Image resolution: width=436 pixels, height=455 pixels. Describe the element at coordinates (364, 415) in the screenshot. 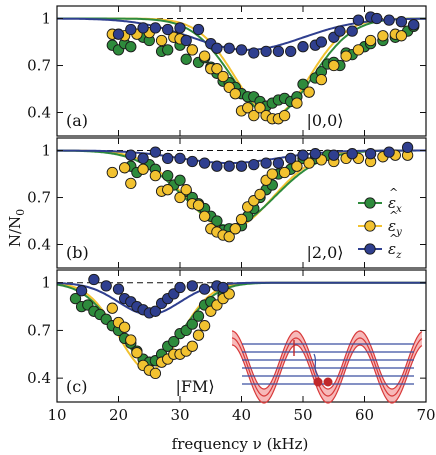

I see `x-tick-label: 60` at that location.